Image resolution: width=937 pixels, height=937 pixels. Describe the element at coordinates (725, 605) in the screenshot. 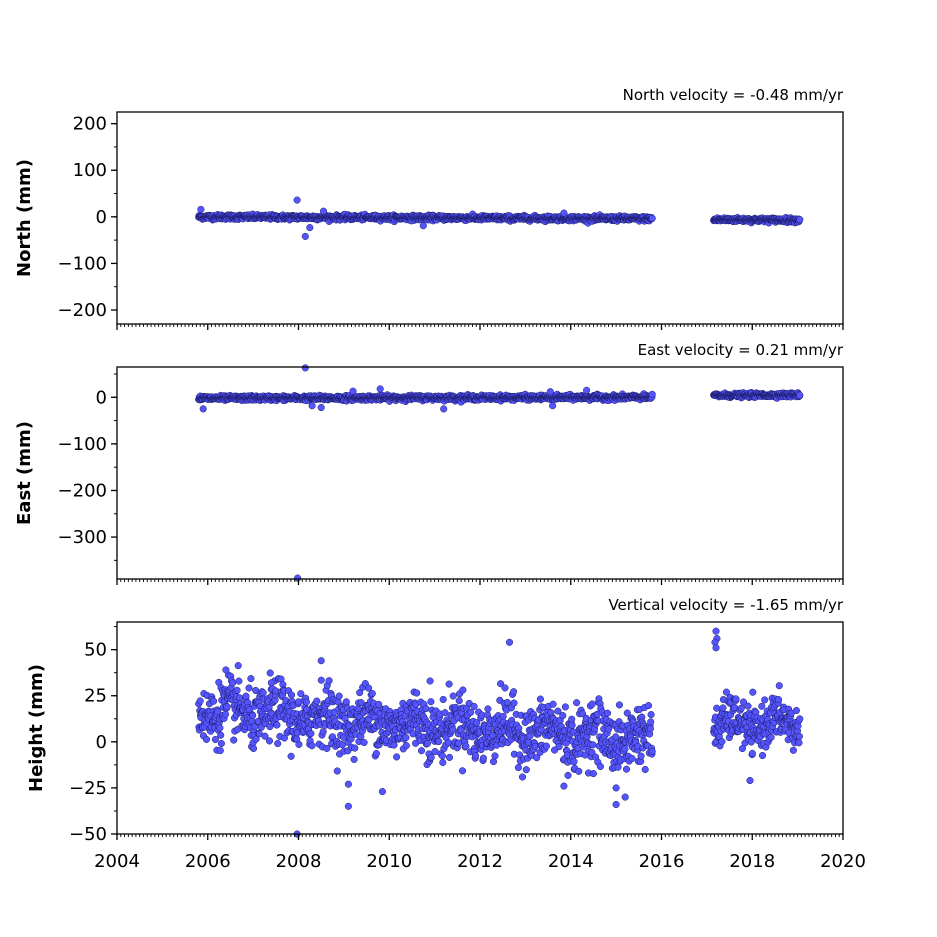

I see `vertical-velocity-title: Vertical velocity = -1.65 mm/yr` at that location.